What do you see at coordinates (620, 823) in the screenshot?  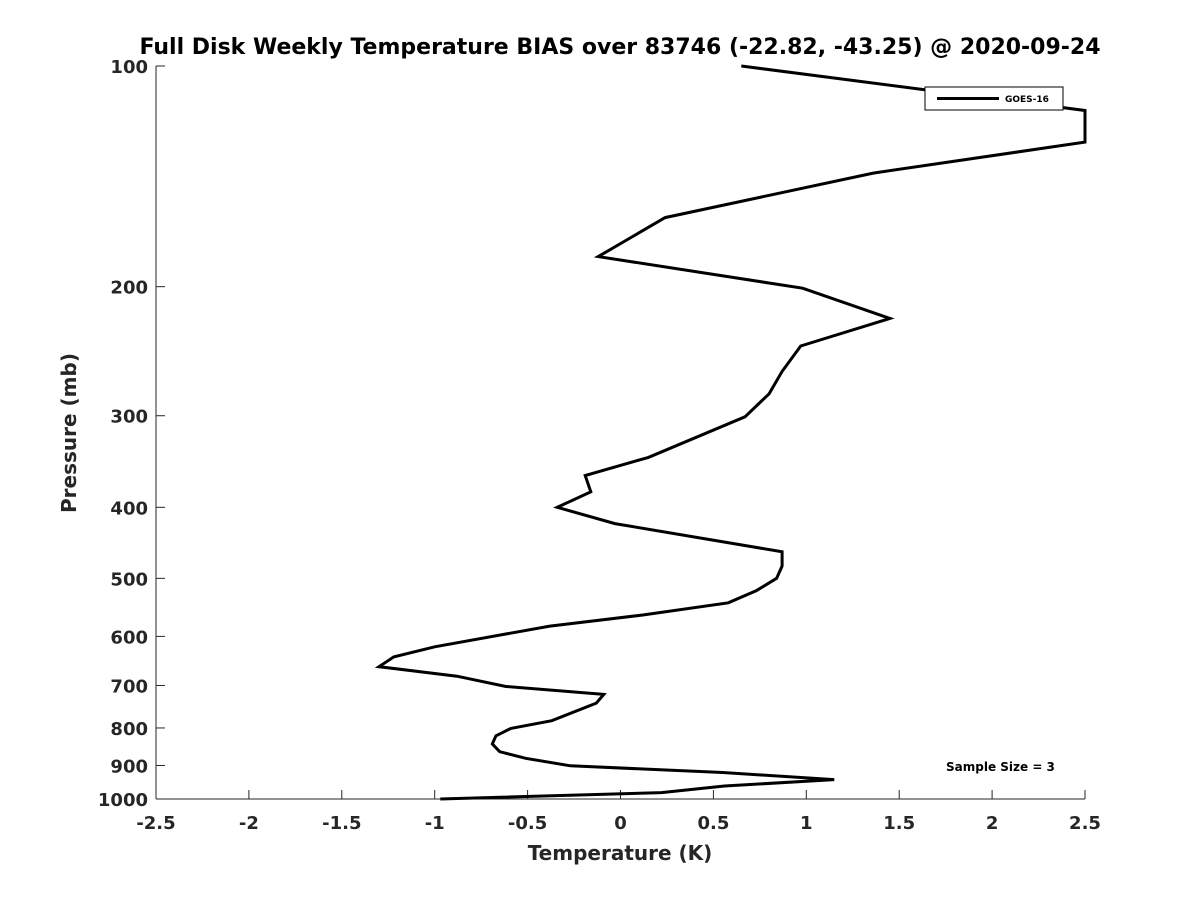 I see `x-tick-label: 0` at bounding box center [620, 823].